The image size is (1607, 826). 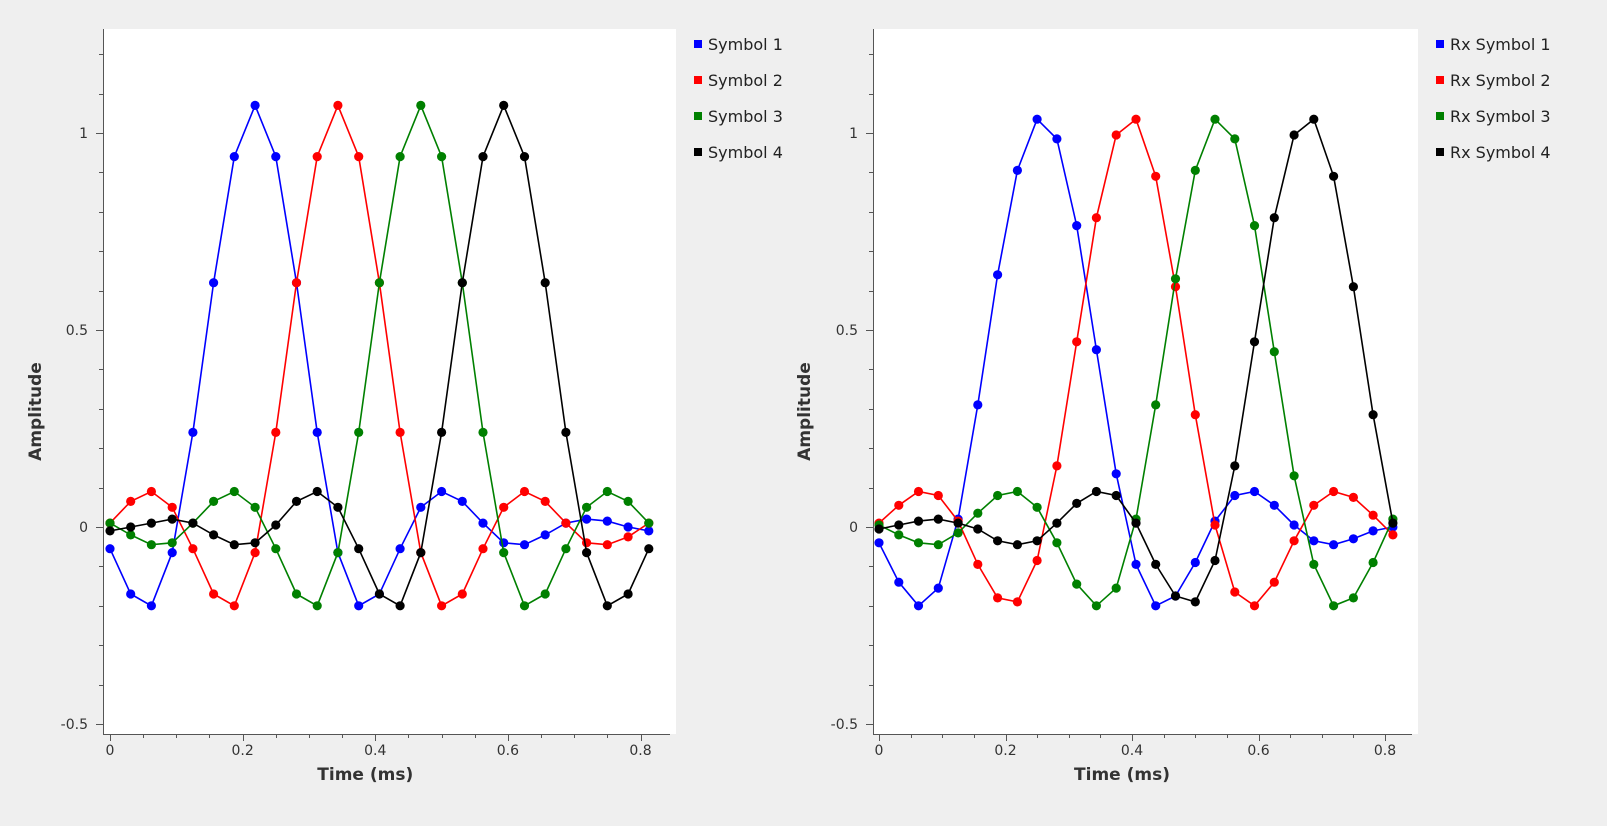 I want to click on y-tick-label: 0, so click(x=83, y=528).